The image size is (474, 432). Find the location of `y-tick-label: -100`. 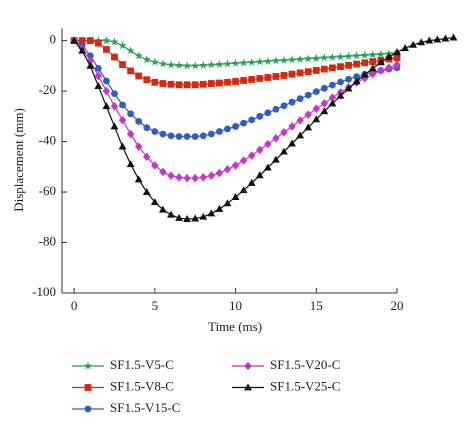

y-tick-label: -100 is located at coordinates (44, 291).